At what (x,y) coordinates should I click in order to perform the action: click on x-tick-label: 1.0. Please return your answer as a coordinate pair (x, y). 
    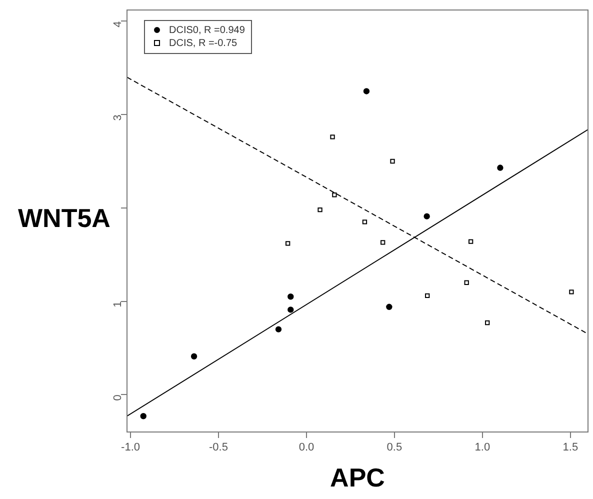
    Looking at the image, I should click on (482, 448).